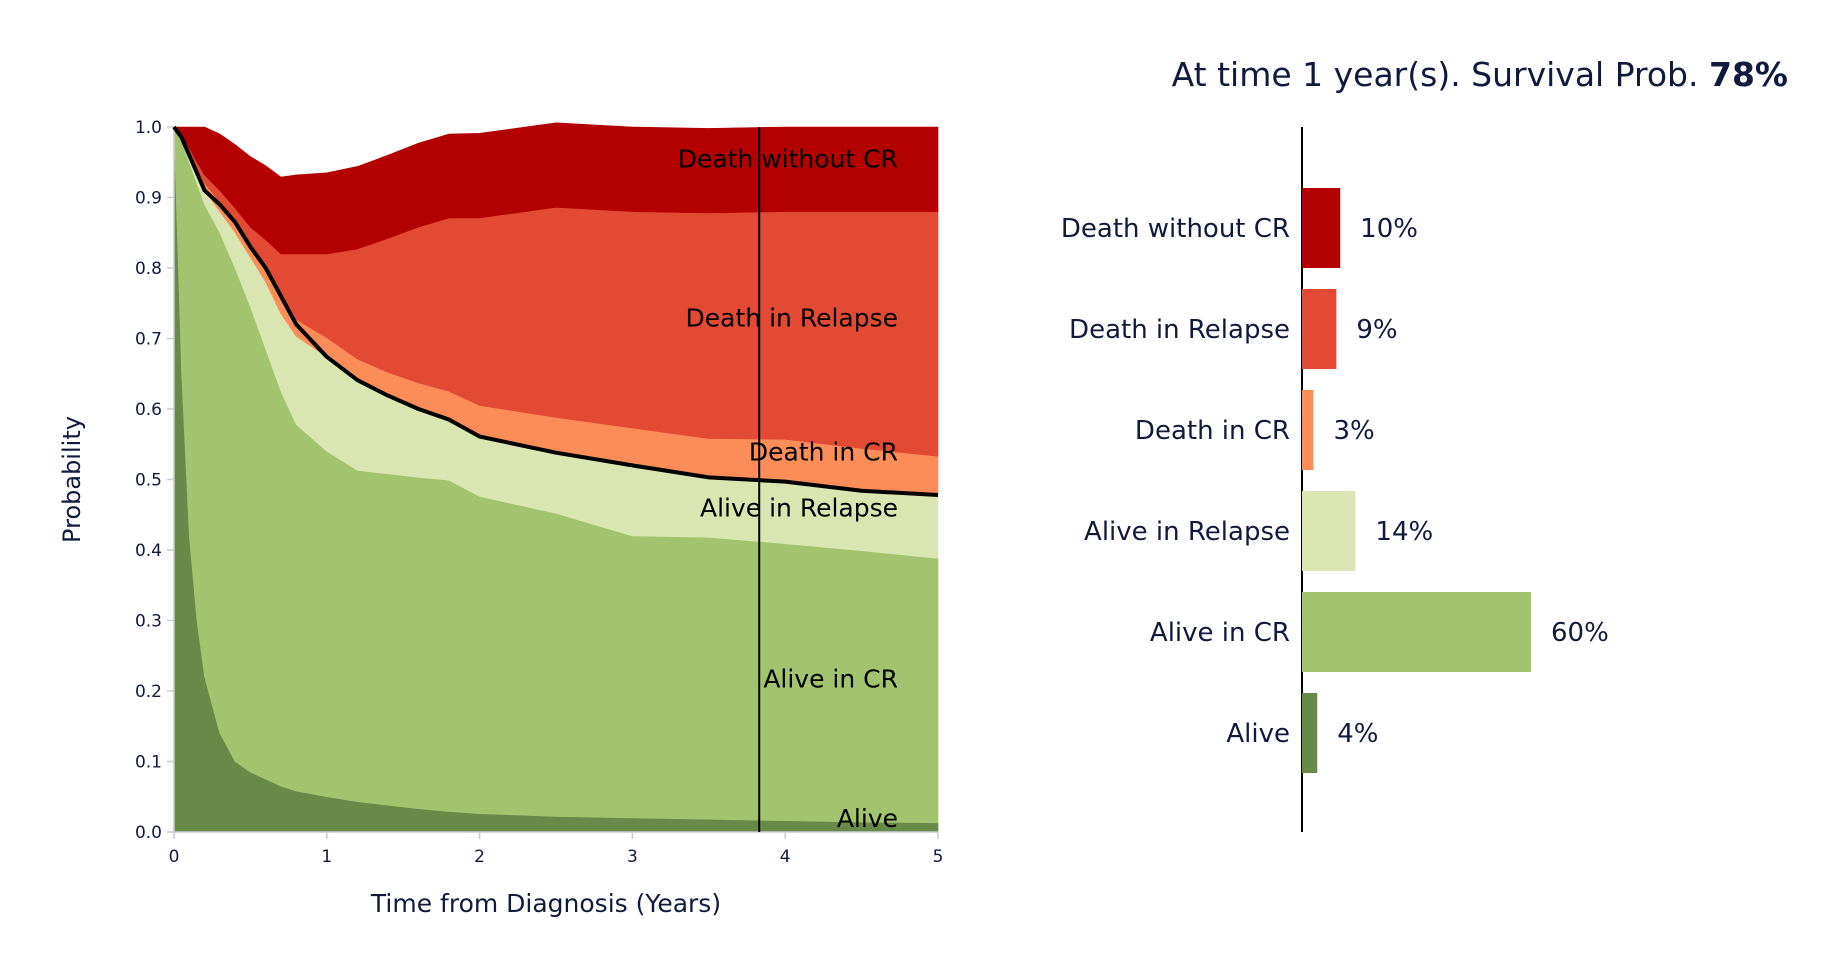  What do you see at coordinates (1389, 229) in the screenshot?
I see `bar-value-label: 10%` at bounding box center [1389, 229].